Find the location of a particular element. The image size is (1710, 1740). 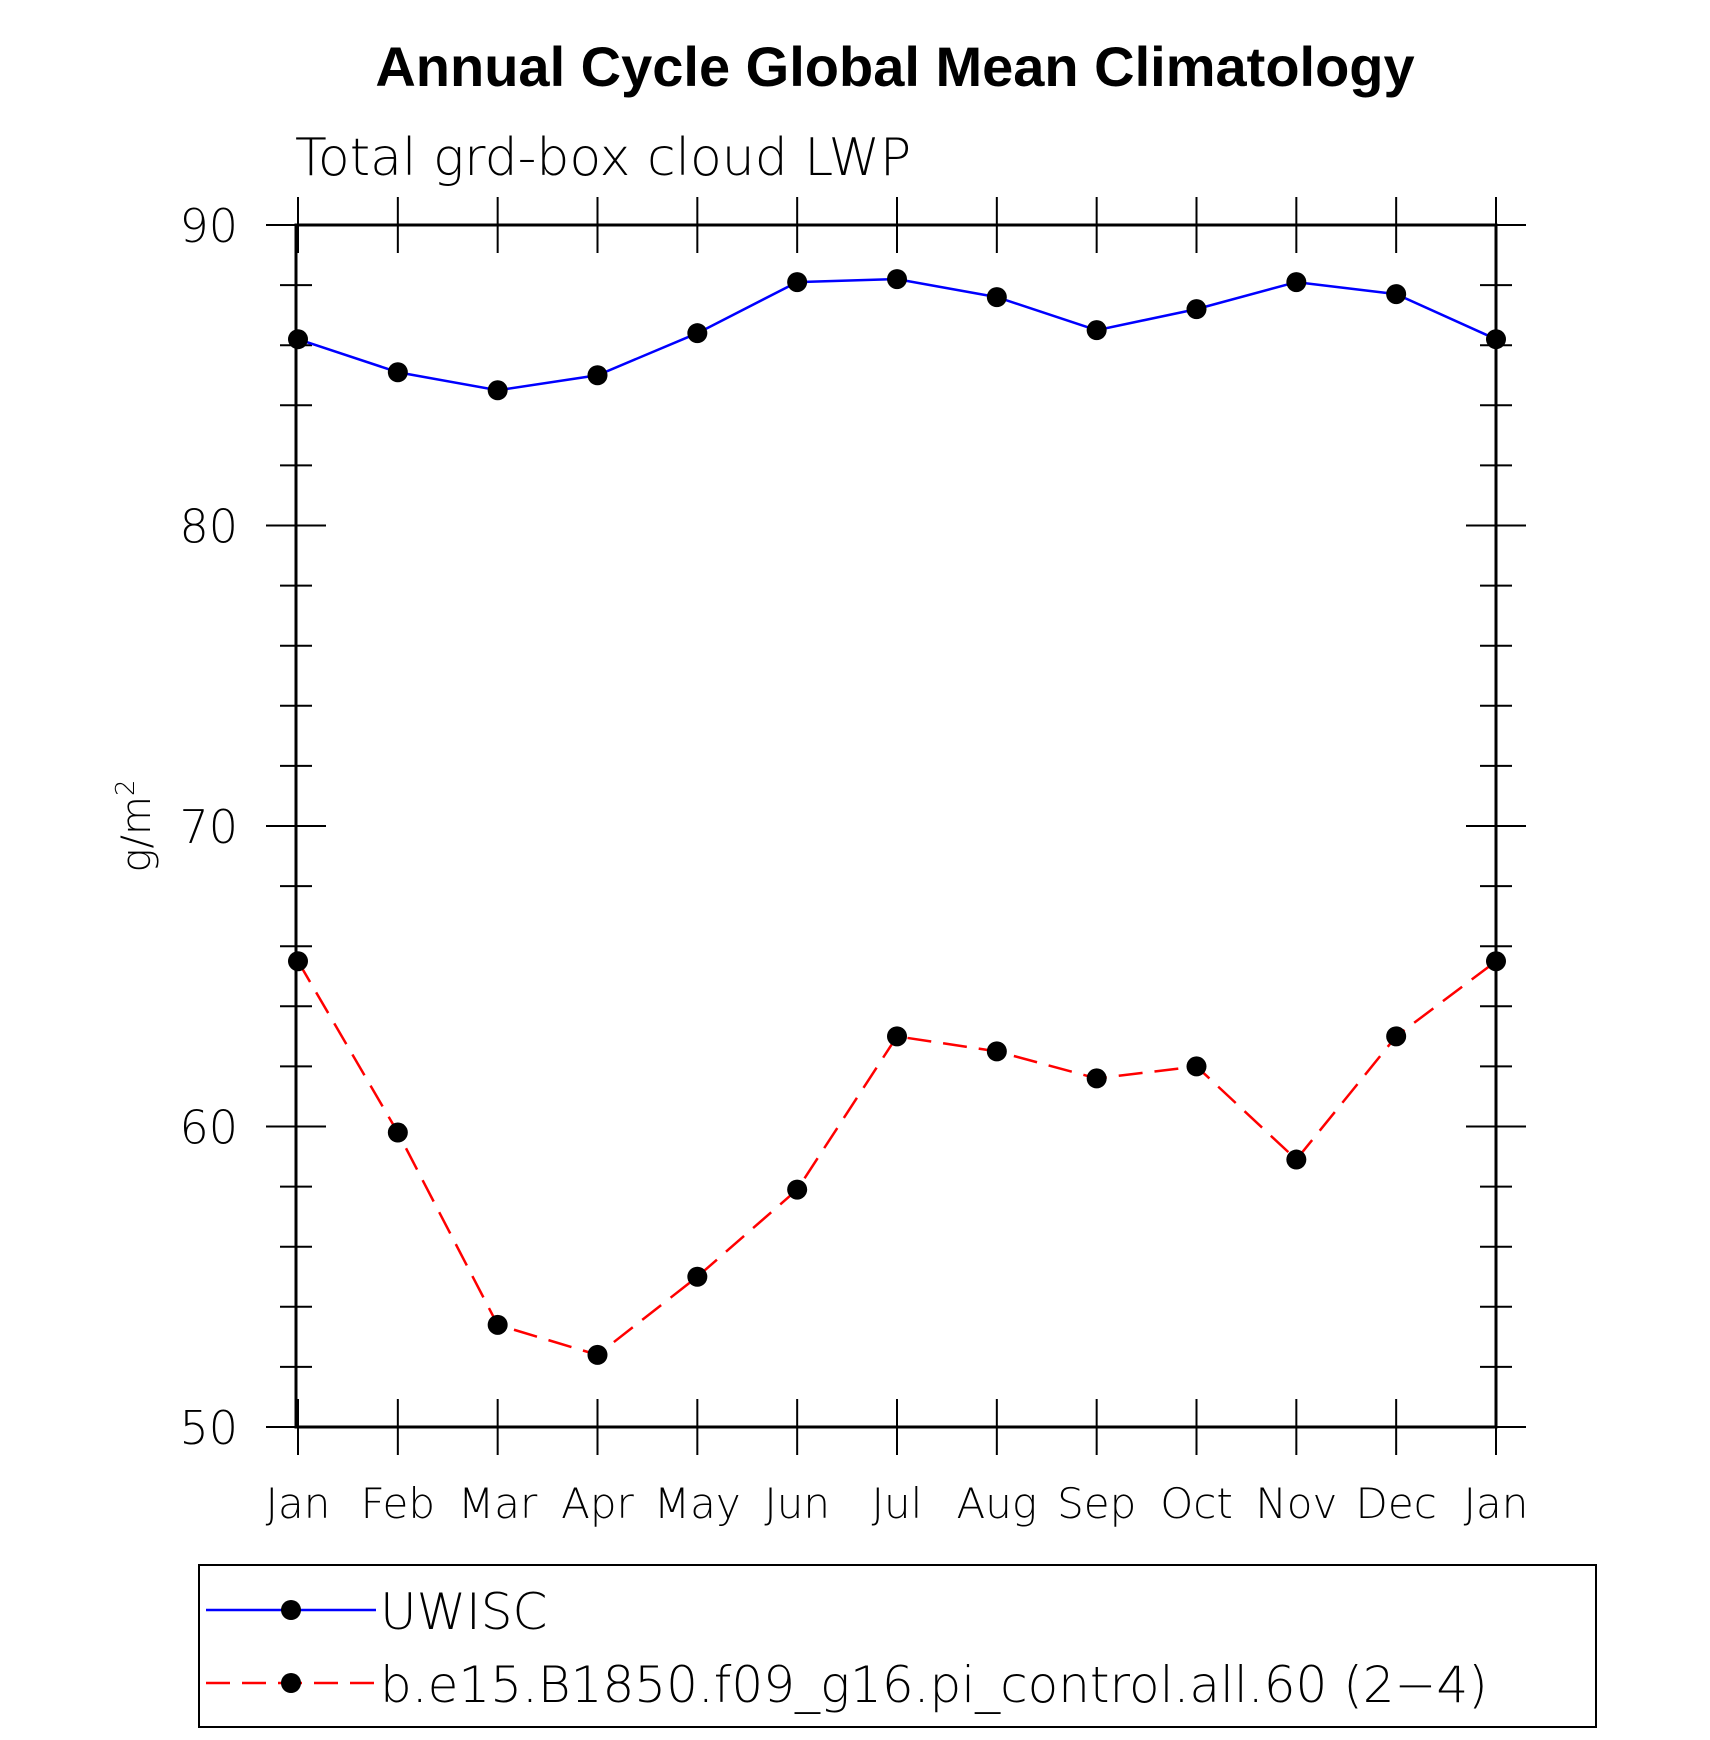

x-tick-label: Dec is located at coordinates (1396, 1503).